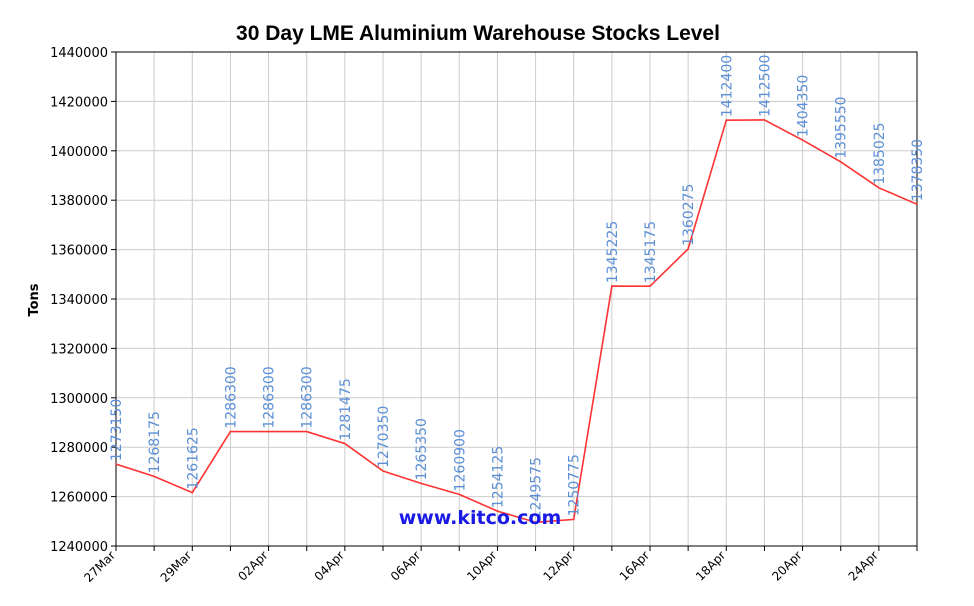 This screenshot has height=606, width=974. I want to click on data-label: 1345175, so click(651, 252).